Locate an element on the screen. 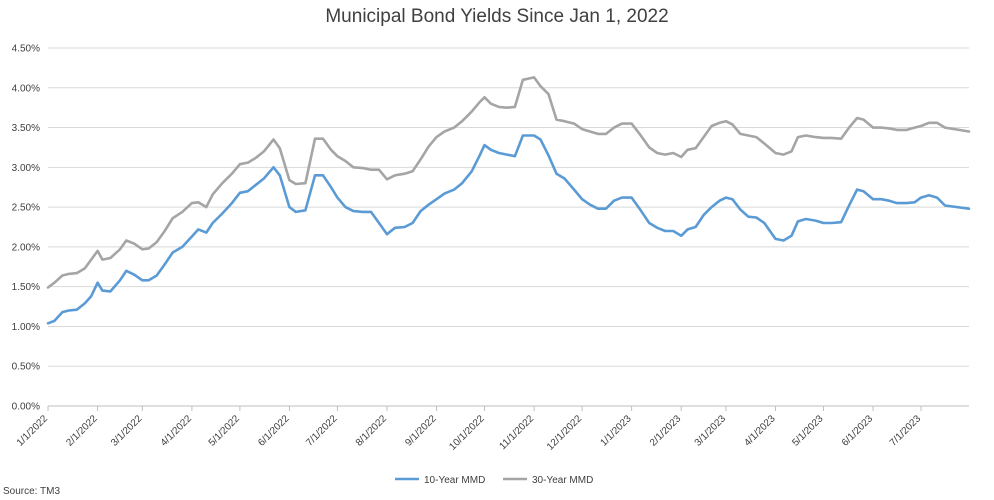  x-tick-label: 6/1/2022 is located at coordinates (274, 431).